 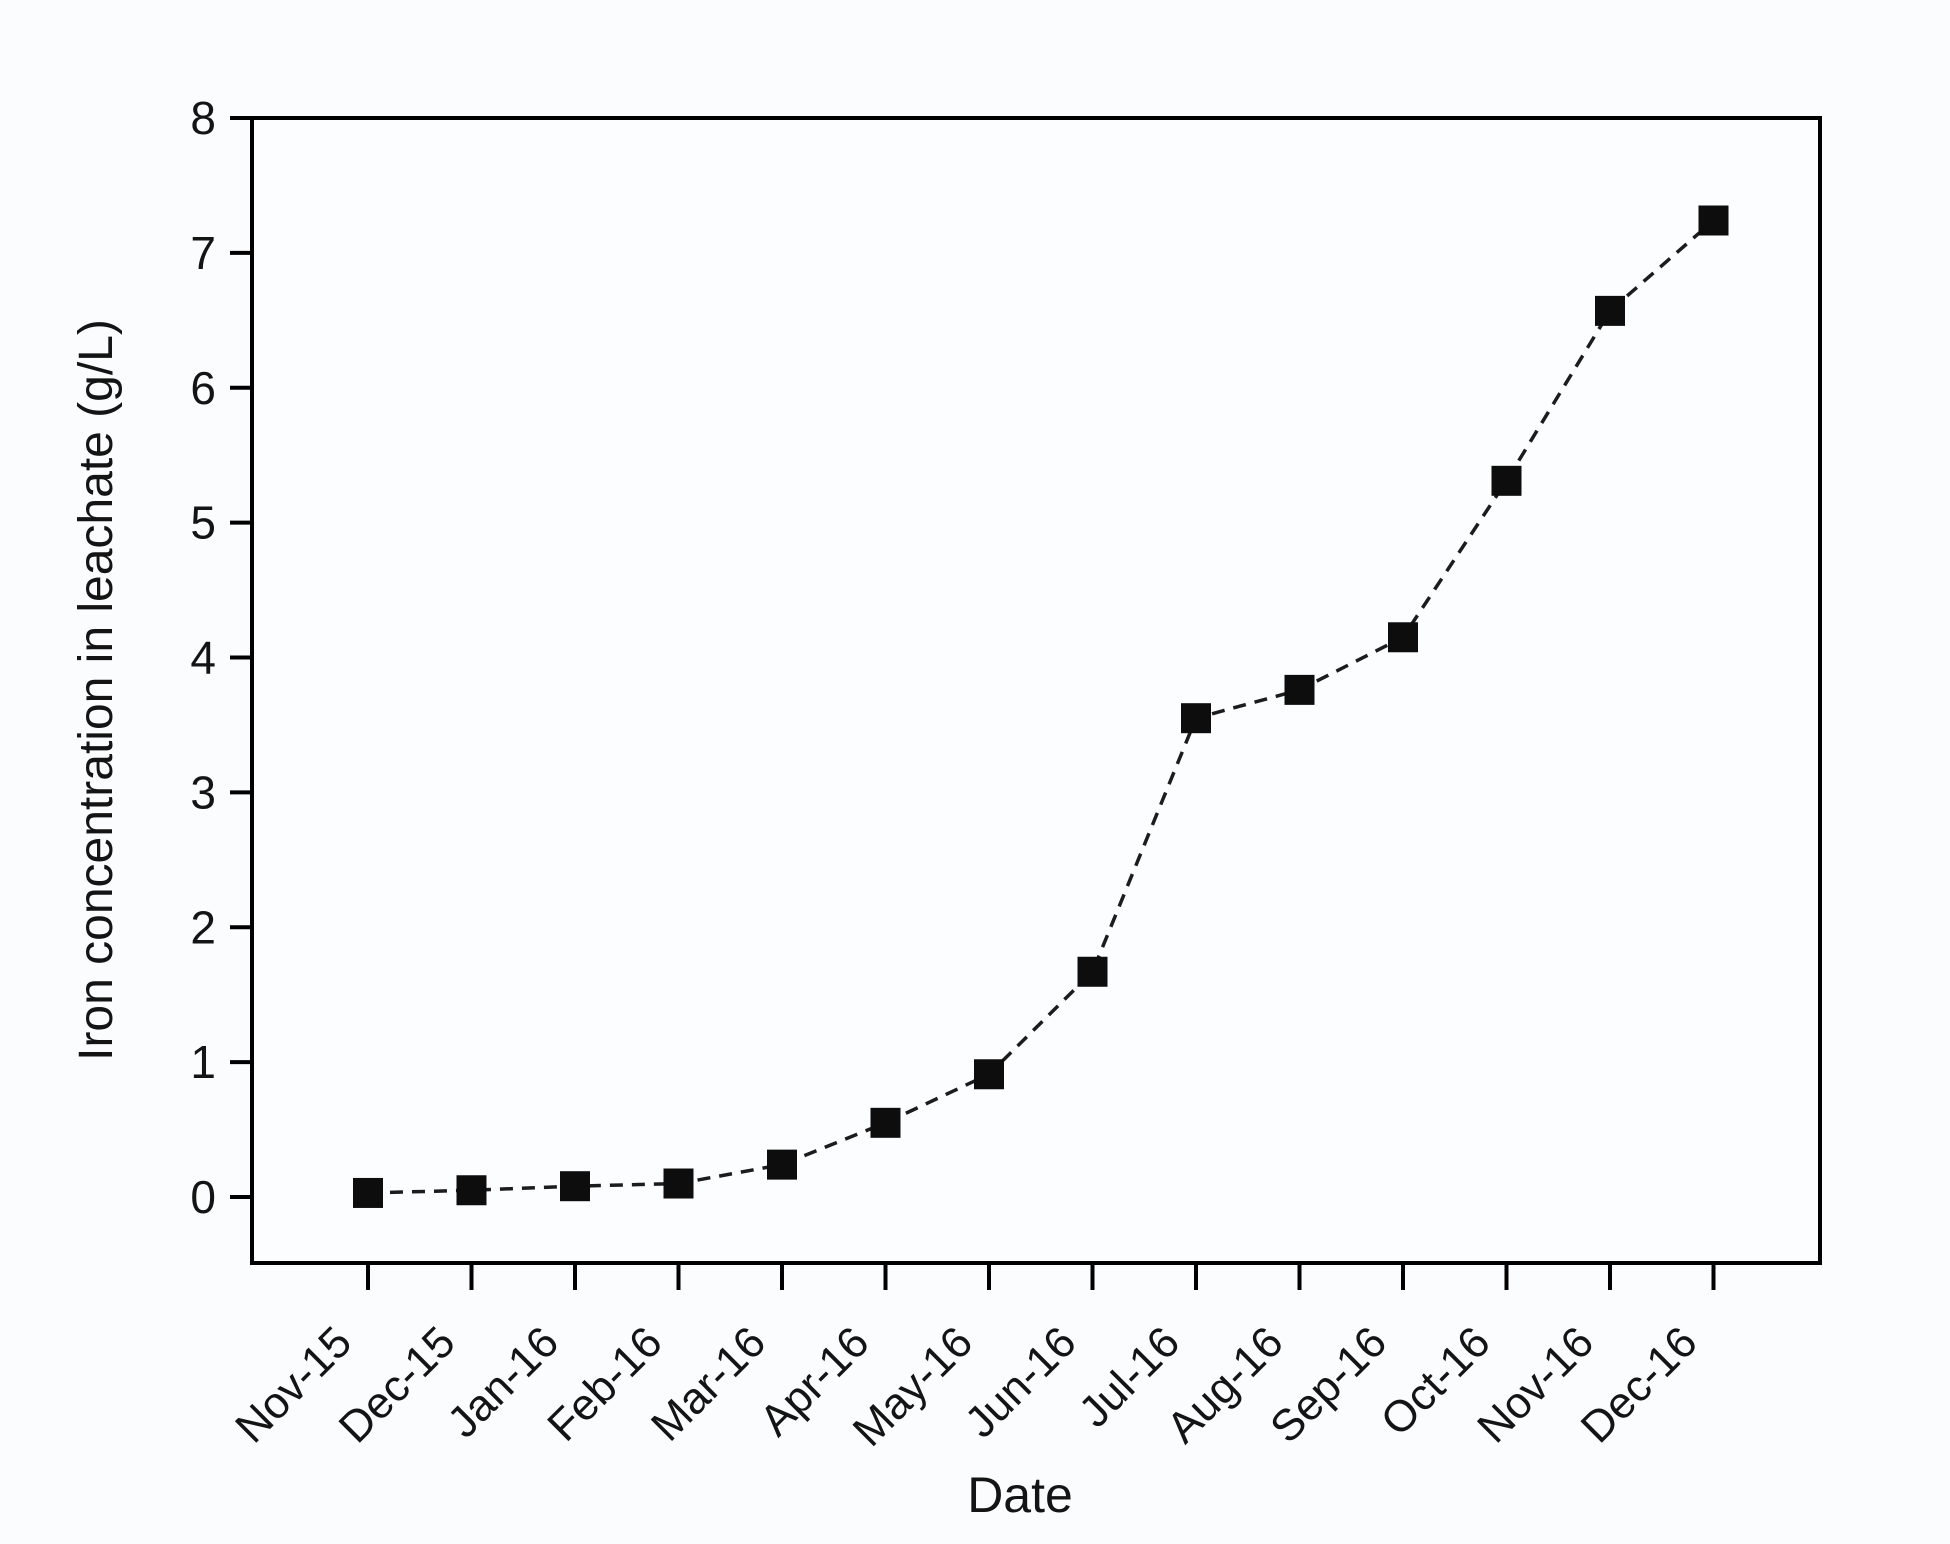 I want to click on y-tick-label: 7, so click(x=203, y=253).